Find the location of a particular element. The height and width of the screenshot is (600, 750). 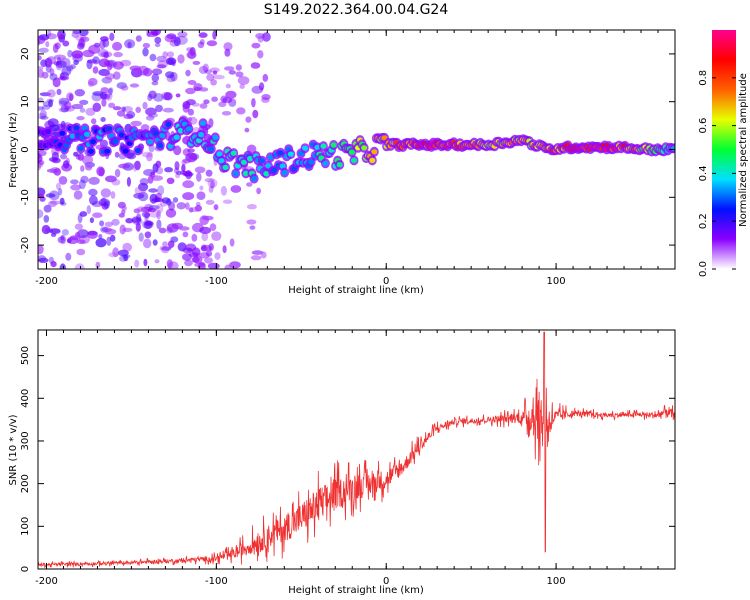

x-tick-label: 0 is located at coordinates (386, 281).